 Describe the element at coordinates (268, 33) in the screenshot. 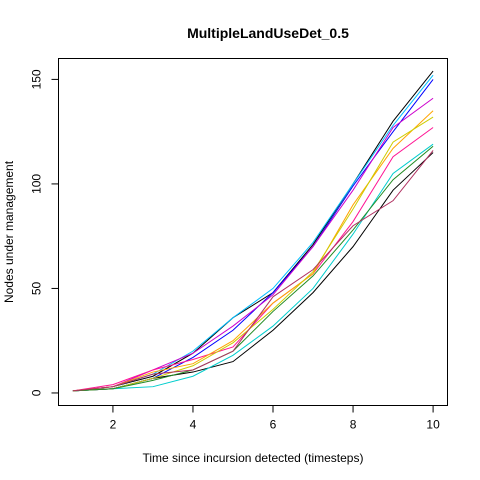

I see `chart-title: MultipleLandUseDet_0.5` at that location.